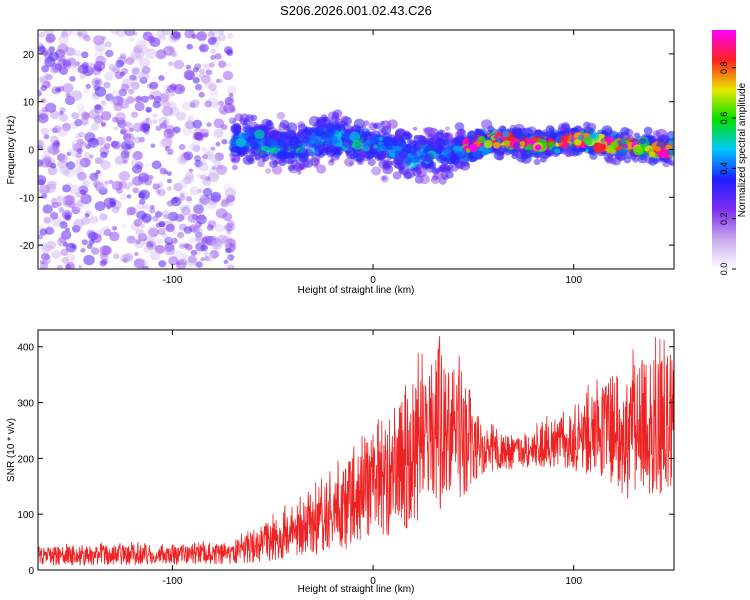 Image resolution: width=750 pixels, height=600 pixels. I want to click on colorbar-tick-label: 0.4, so click(724, 168).